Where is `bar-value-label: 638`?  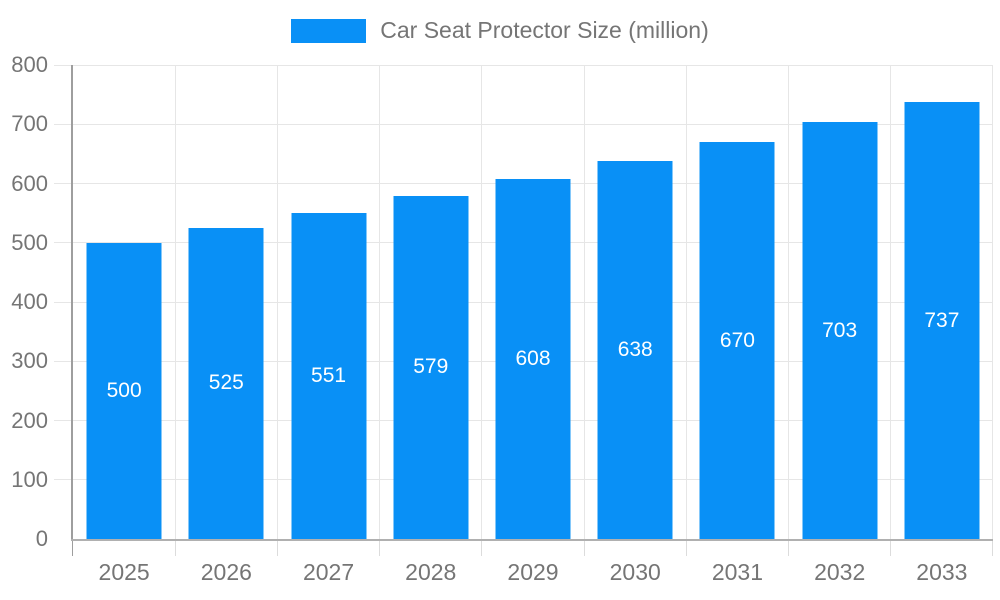
bar-value-label: 638 is located at coordinates (635, 349).